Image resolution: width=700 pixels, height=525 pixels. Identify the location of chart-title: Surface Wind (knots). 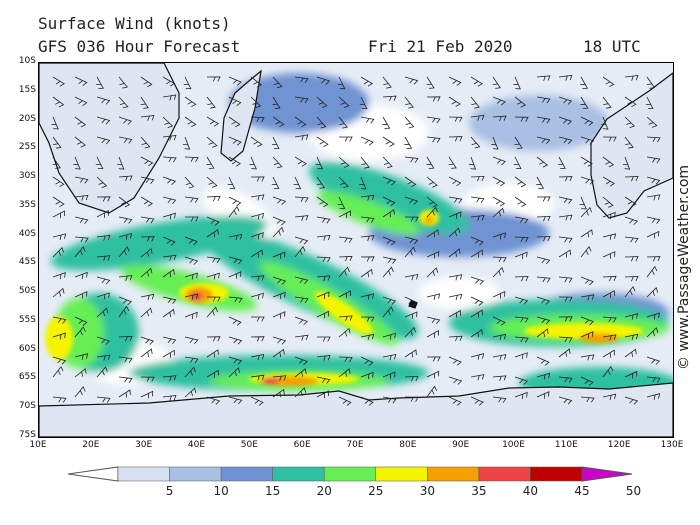
(134, 23).